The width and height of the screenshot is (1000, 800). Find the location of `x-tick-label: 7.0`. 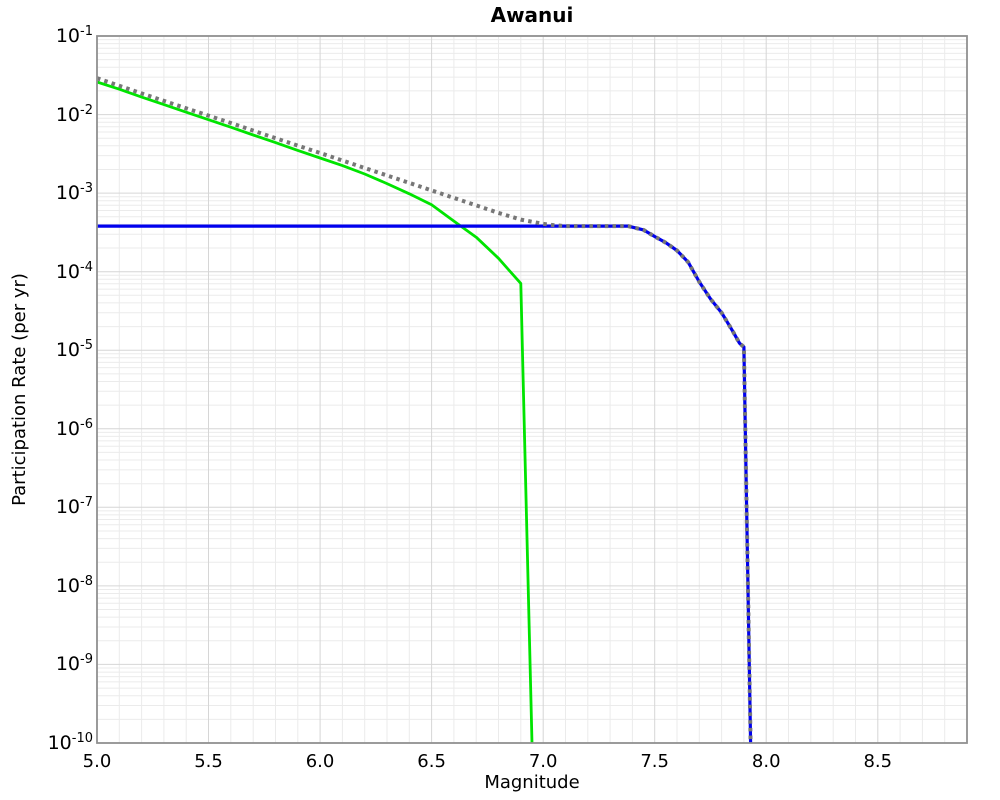

x-tick-label: 7.0 is located at coordinates (543, 761).